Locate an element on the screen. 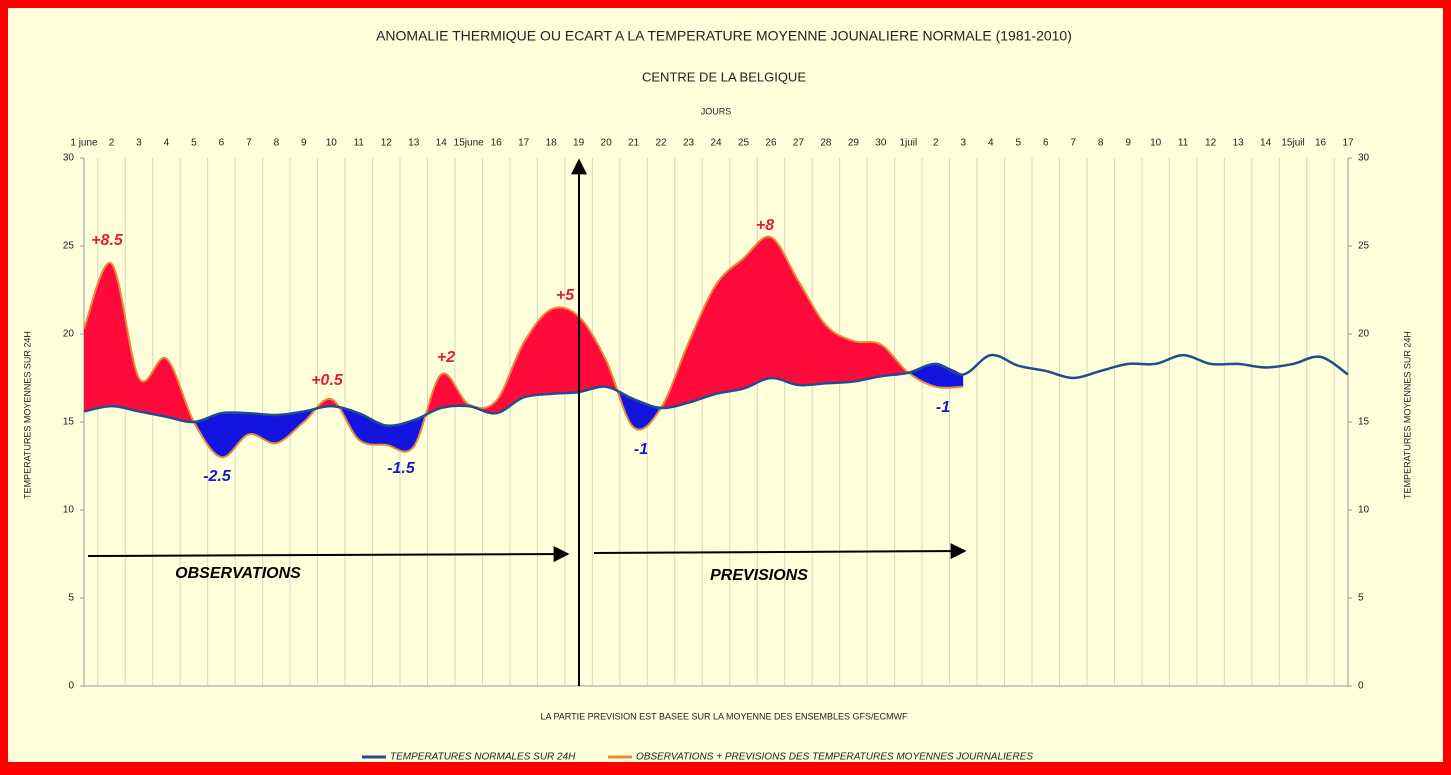 This screenshot has height=775, width=1451. y-tick-label: 25 is located at coordinates (69, 246).